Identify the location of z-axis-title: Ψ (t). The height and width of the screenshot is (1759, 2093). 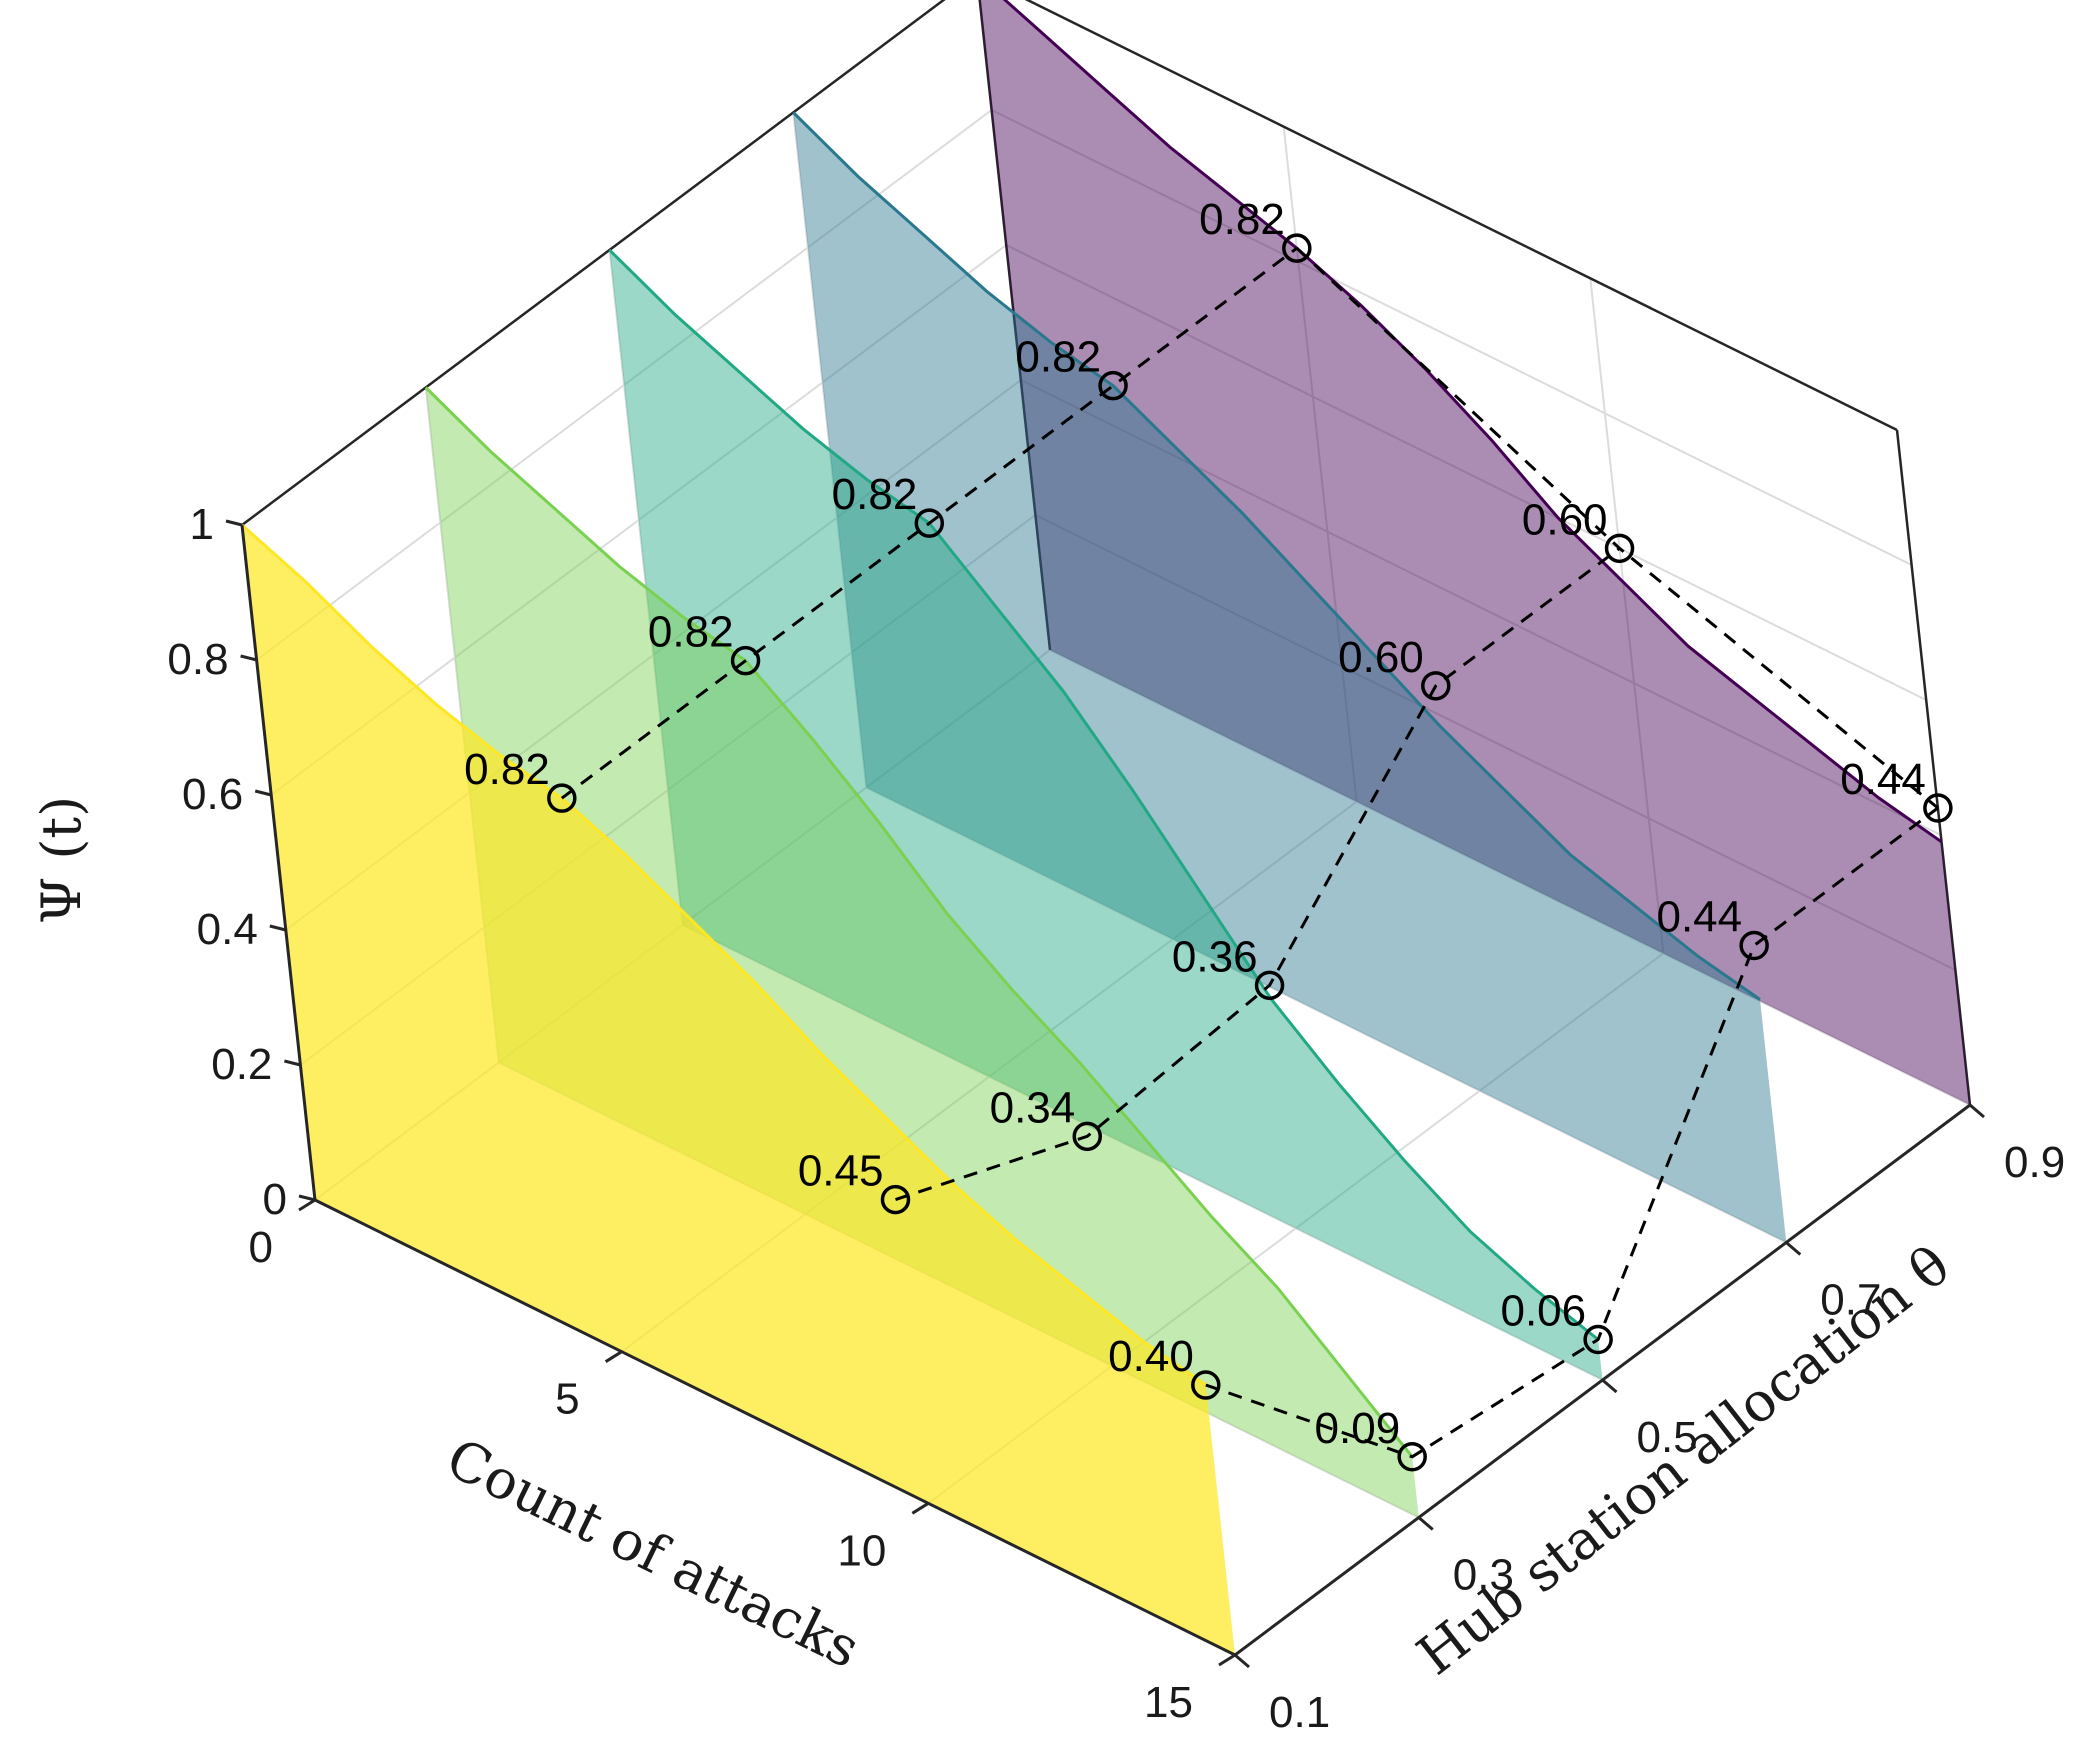
(61, 860).